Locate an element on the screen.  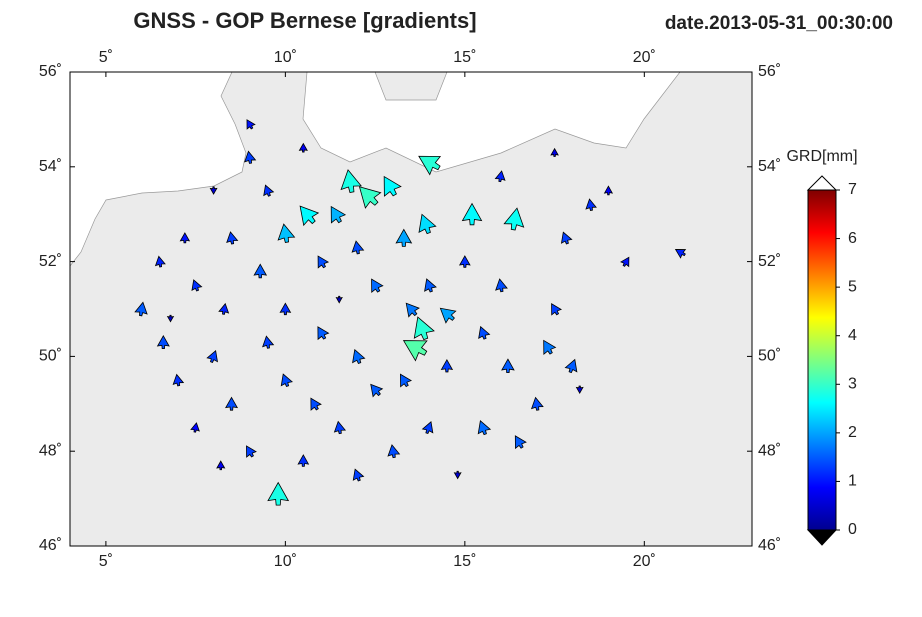
colorbar-tick-label: 5 is located at coordinates (852, 286).